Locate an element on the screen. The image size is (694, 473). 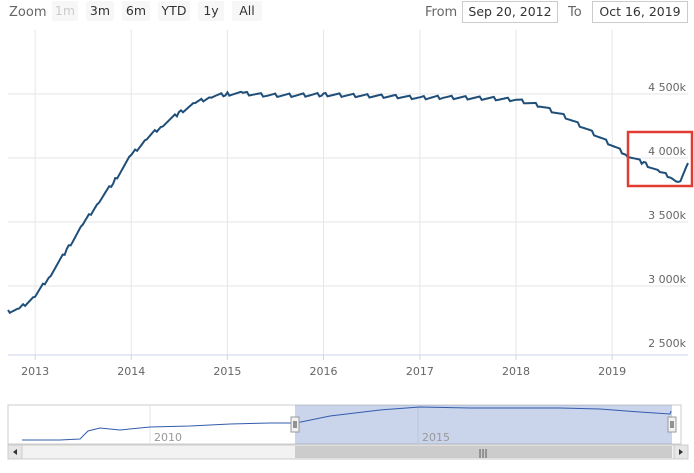
navigator-label-2015: 2015 is located at coordinates (436, 437).